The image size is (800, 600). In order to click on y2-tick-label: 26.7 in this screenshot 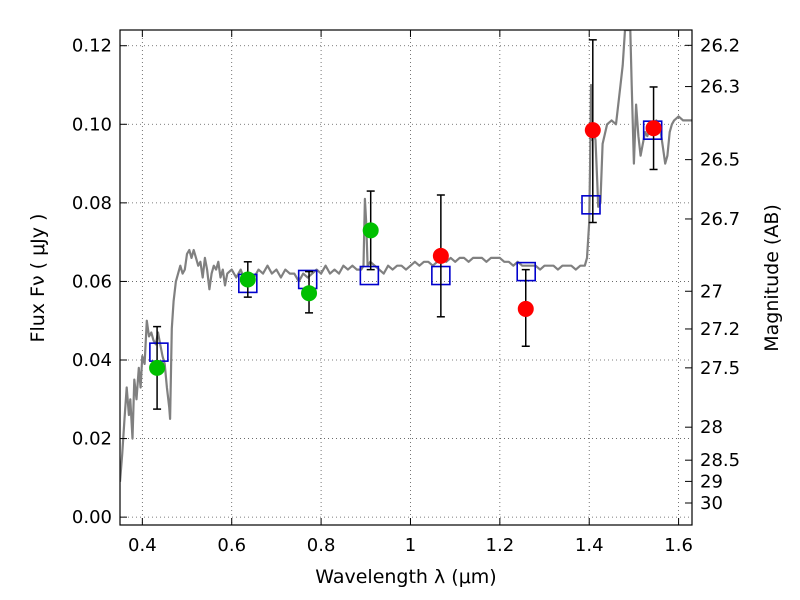, I will do `click(720, 219)`.